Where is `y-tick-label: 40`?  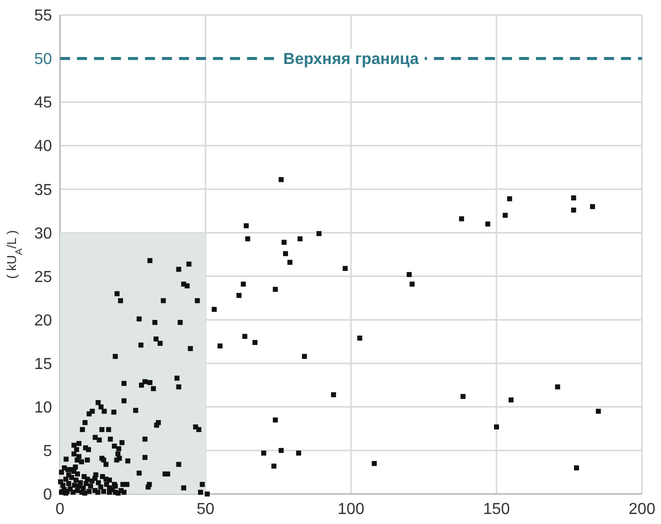
y-tick-label: 40 is located at coordinates (43, 147).